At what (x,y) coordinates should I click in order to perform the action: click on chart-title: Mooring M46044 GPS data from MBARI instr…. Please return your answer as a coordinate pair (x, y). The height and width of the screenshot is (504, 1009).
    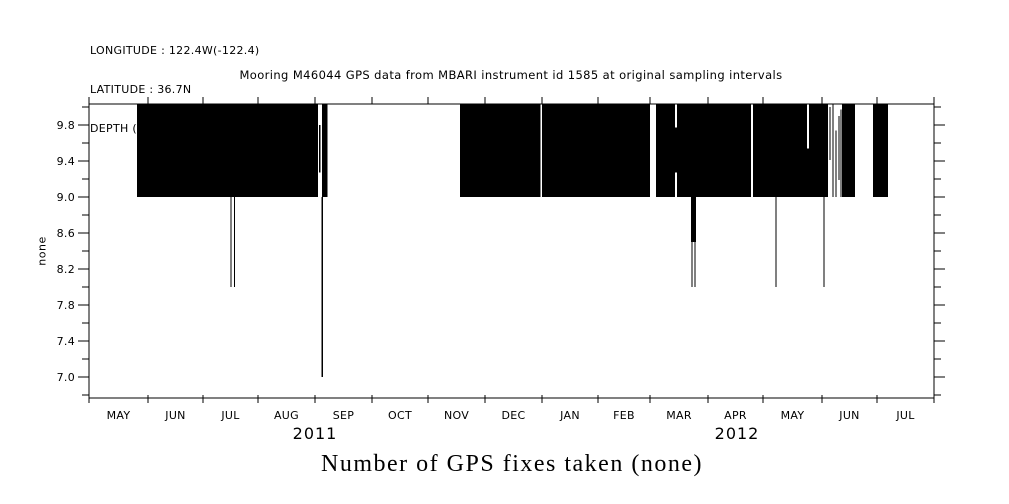
    Looking at the image, I should click on (511, 75).